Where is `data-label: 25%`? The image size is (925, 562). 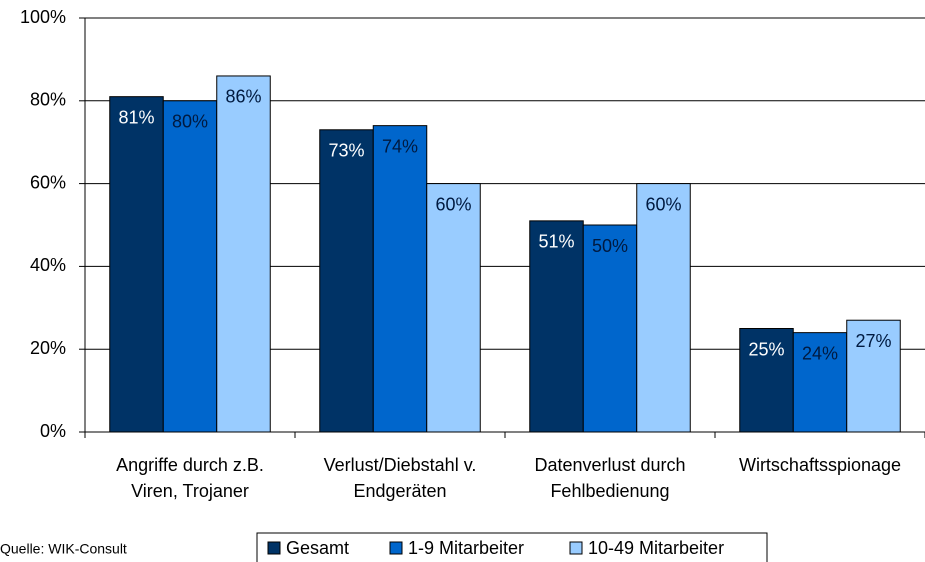 data-label: 25% is located at coordinates (766, 349).